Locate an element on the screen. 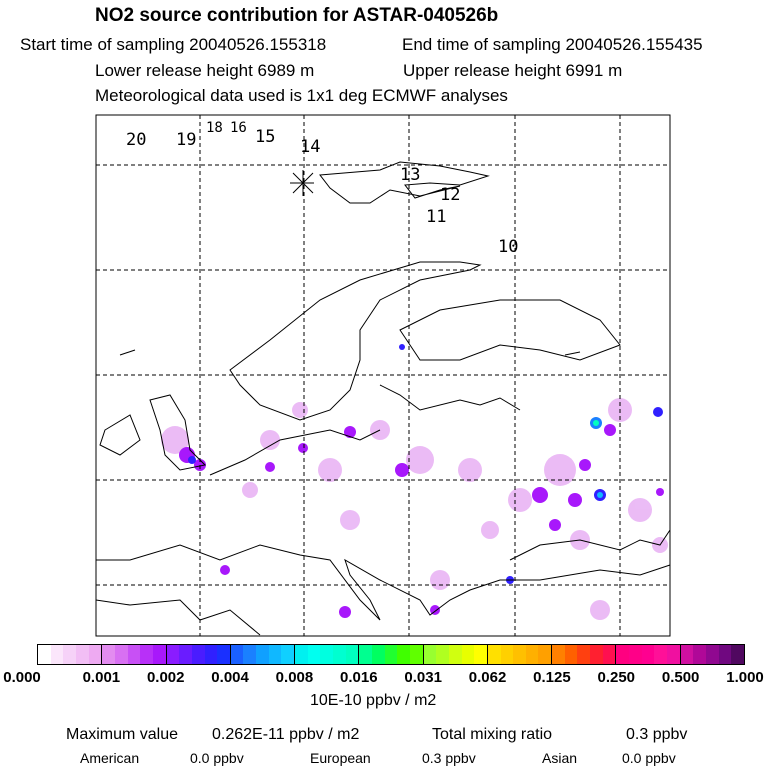  traj-label: 11 is located at coordinates (436, 217).